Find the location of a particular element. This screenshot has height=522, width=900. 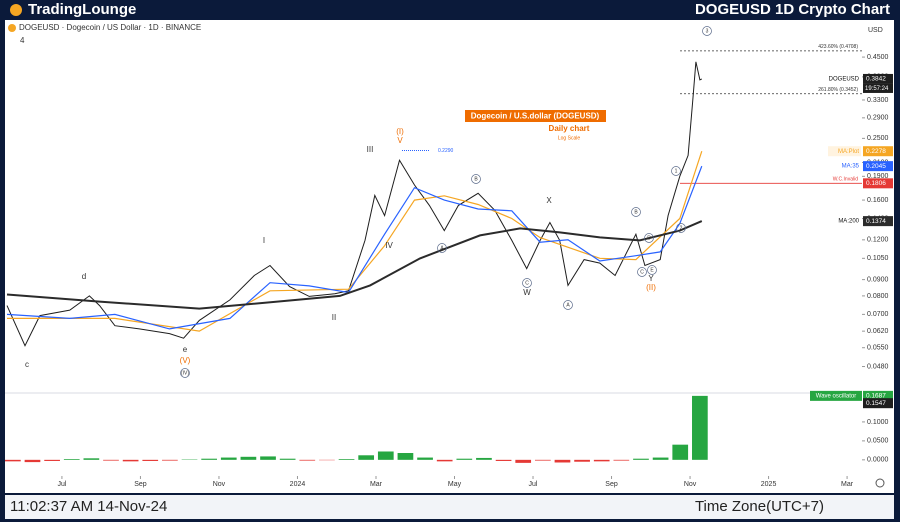

wave-label: D is located at coordinates (649, 238).